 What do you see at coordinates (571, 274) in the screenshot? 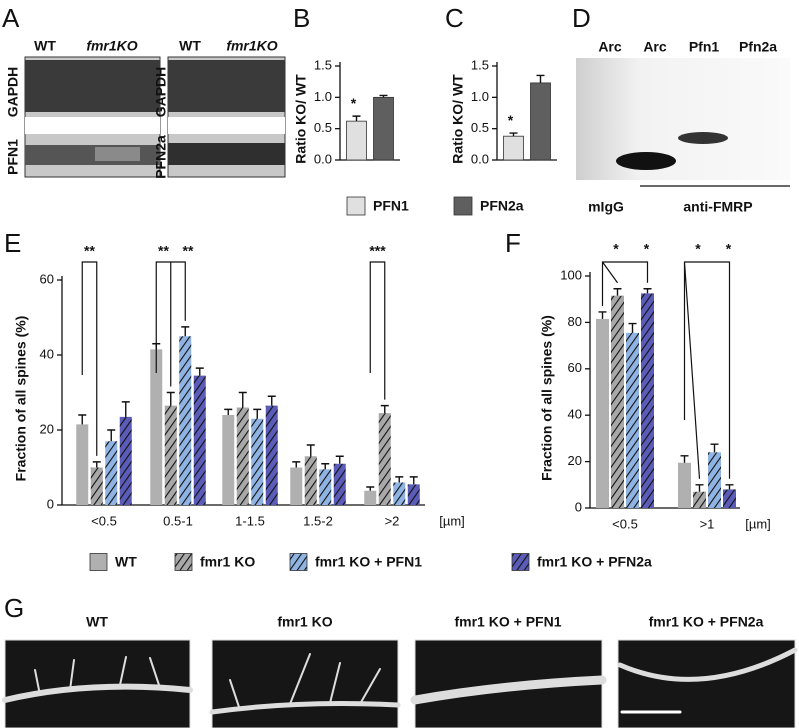
I see `y-tick-label: 100` at bounding box center [571, 274].